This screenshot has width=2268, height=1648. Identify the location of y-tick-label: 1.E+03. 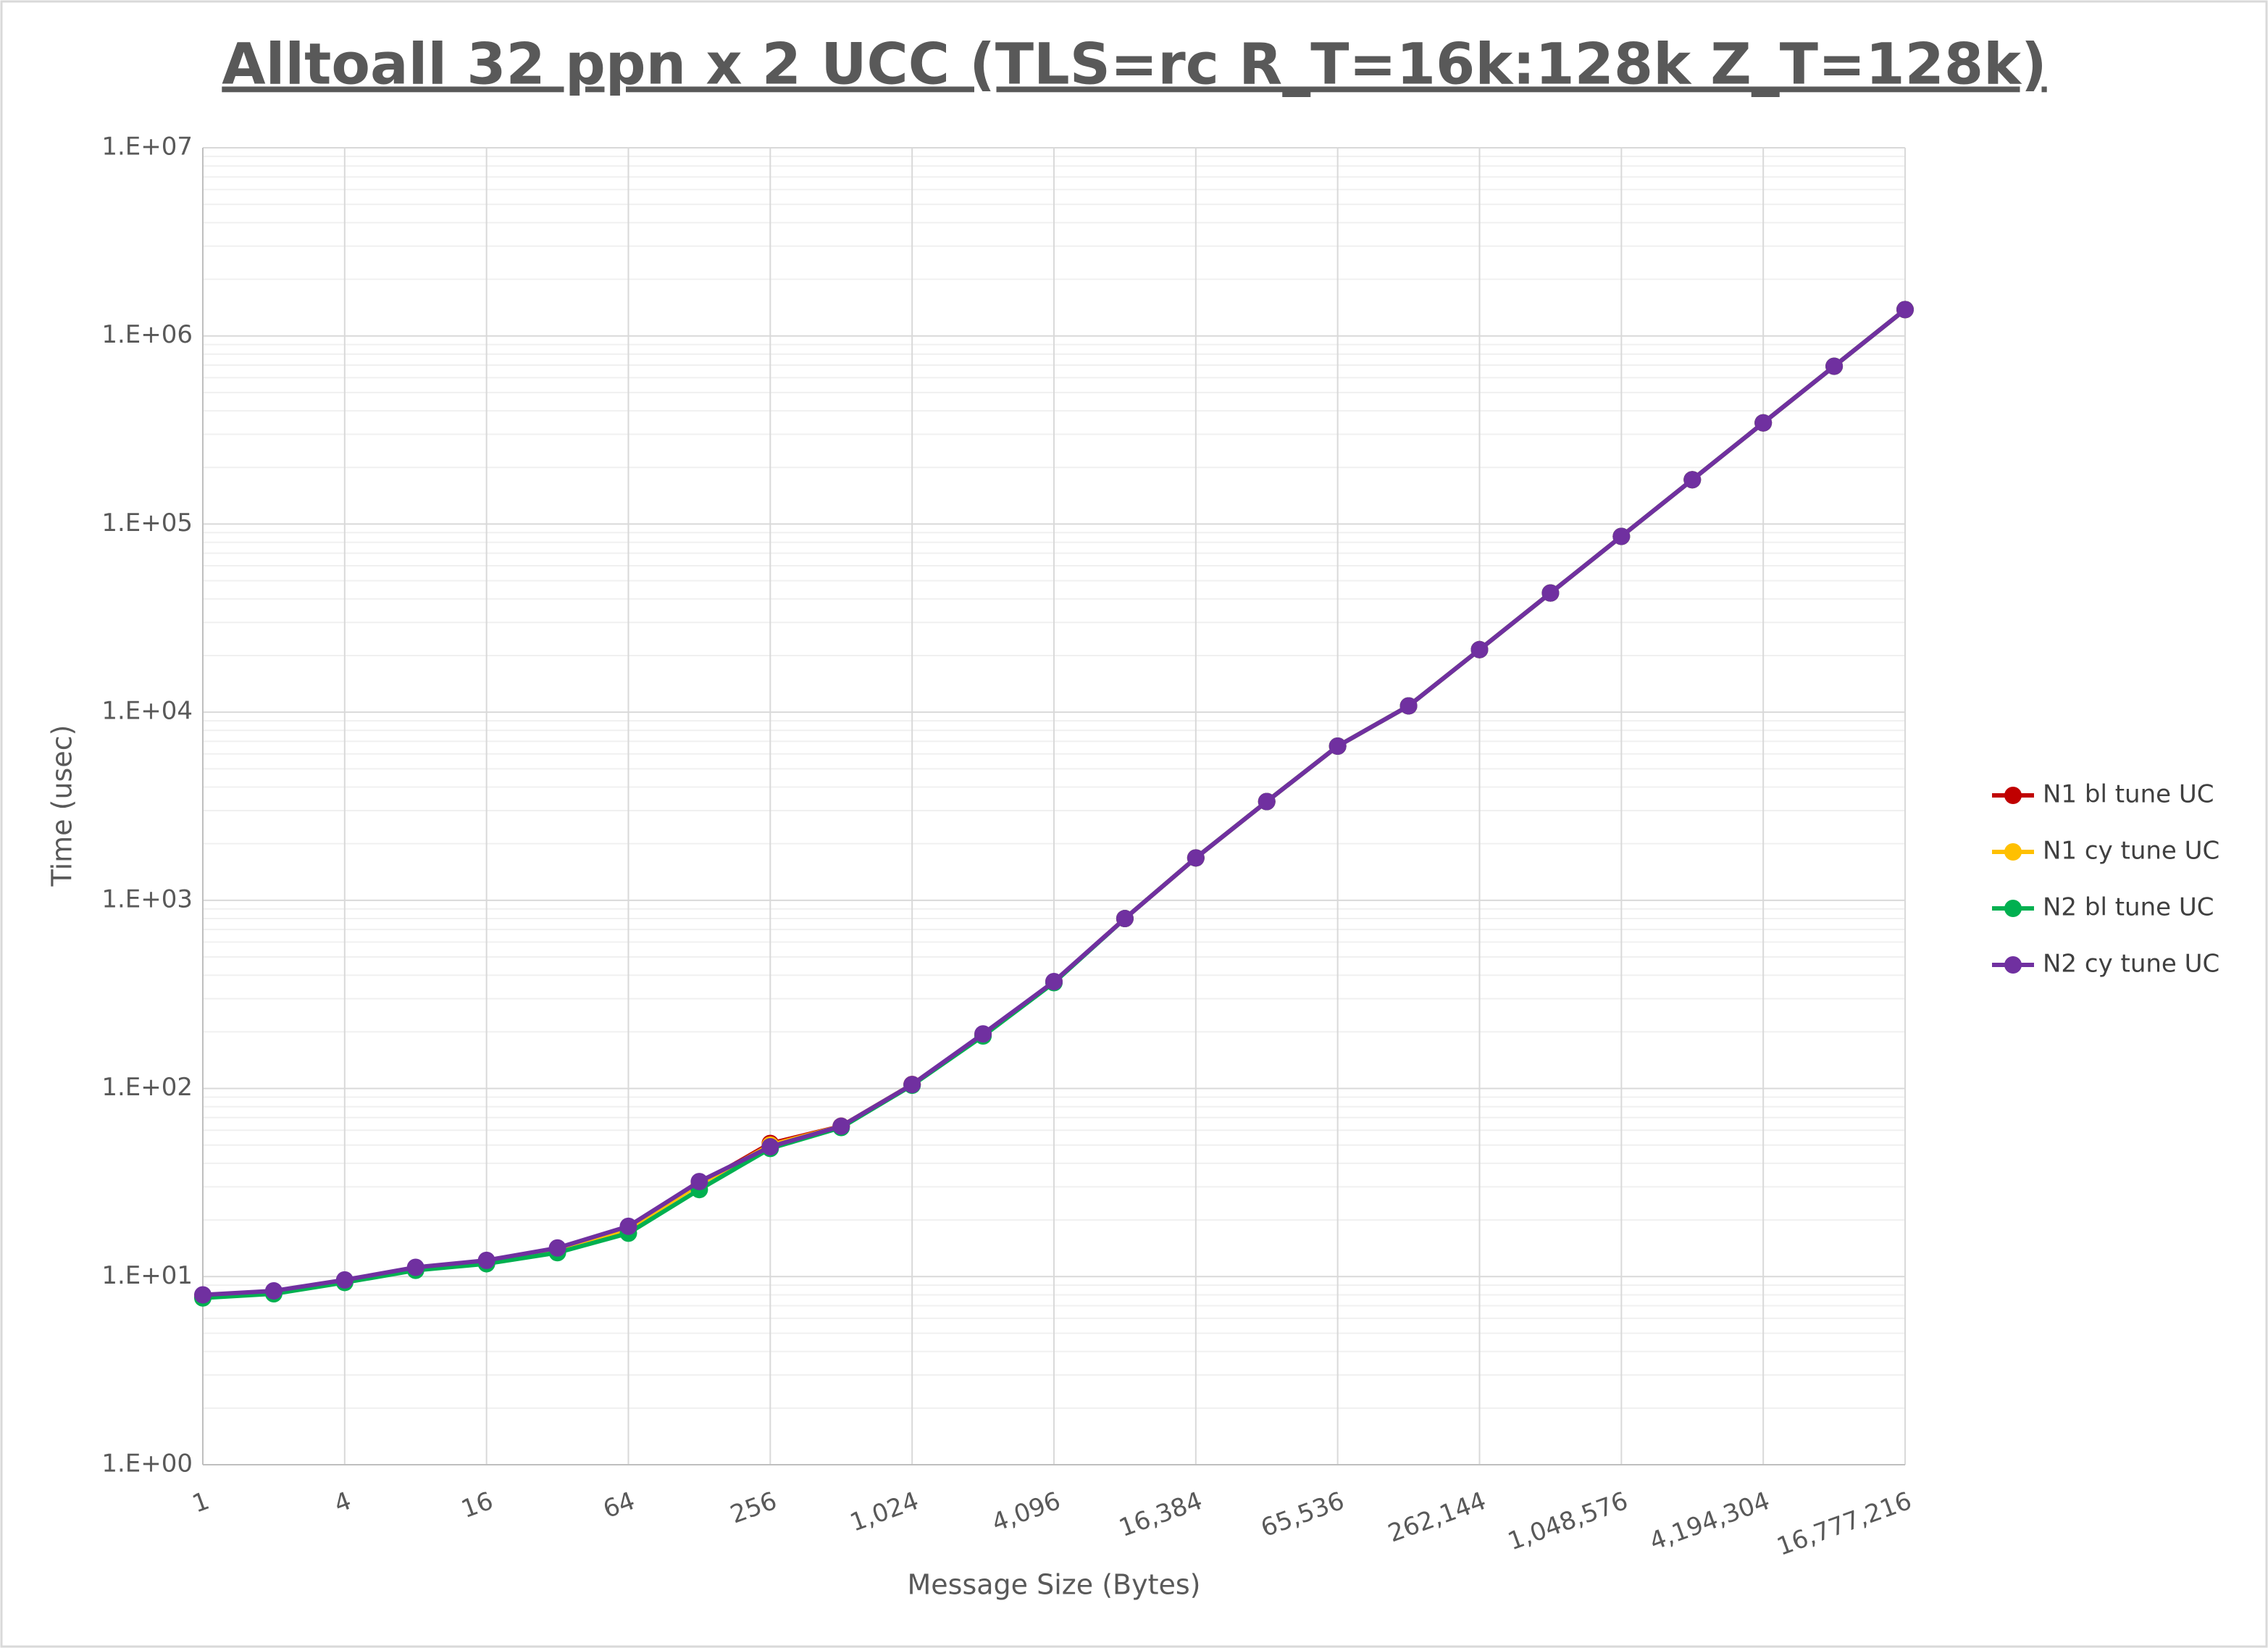
(147, 898).